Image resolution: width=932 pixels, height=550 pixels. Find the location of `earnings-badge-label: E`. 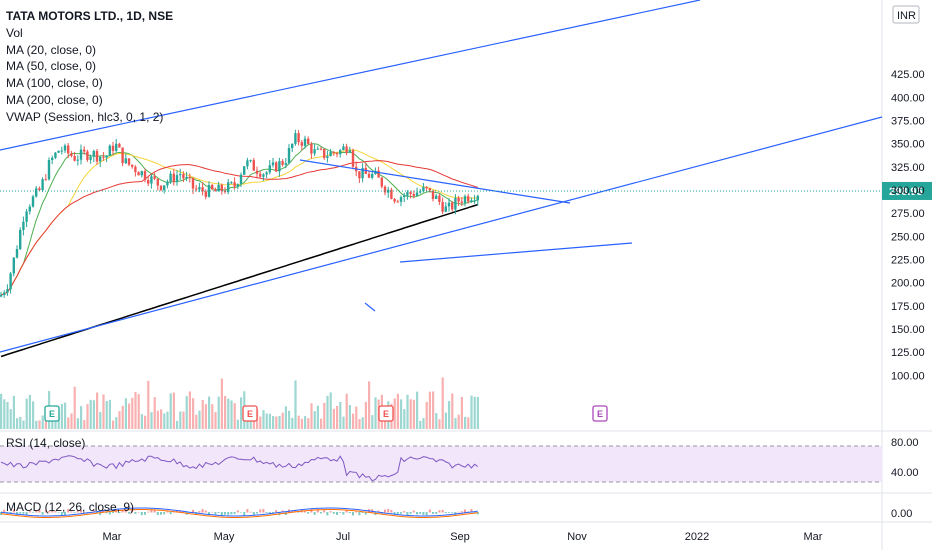

earnings-badge-label: E is located at coordinates (386, 414).